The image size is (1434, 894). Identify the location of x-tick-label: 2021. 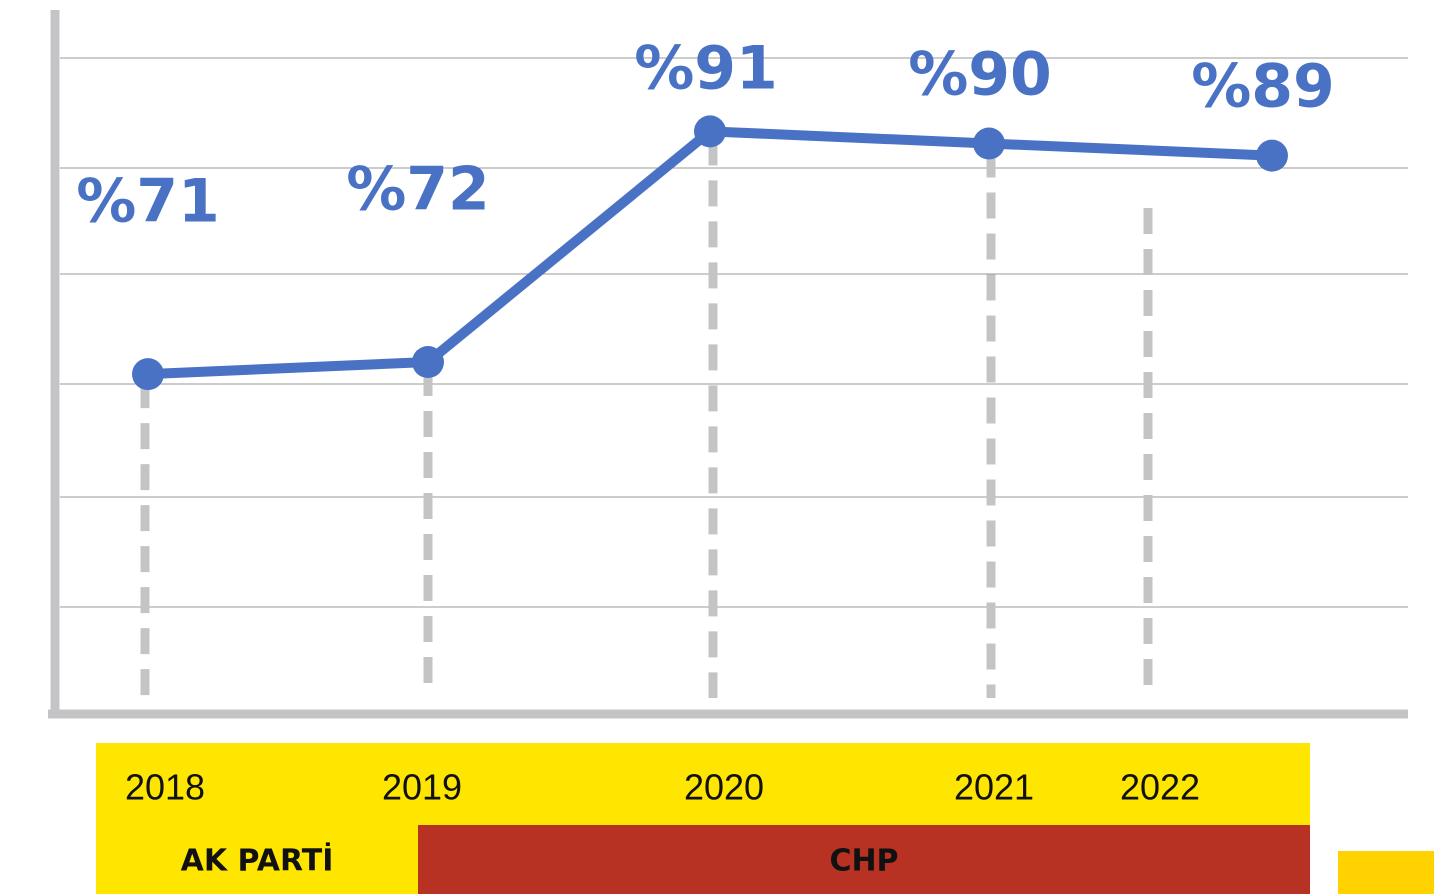
(994, 787).